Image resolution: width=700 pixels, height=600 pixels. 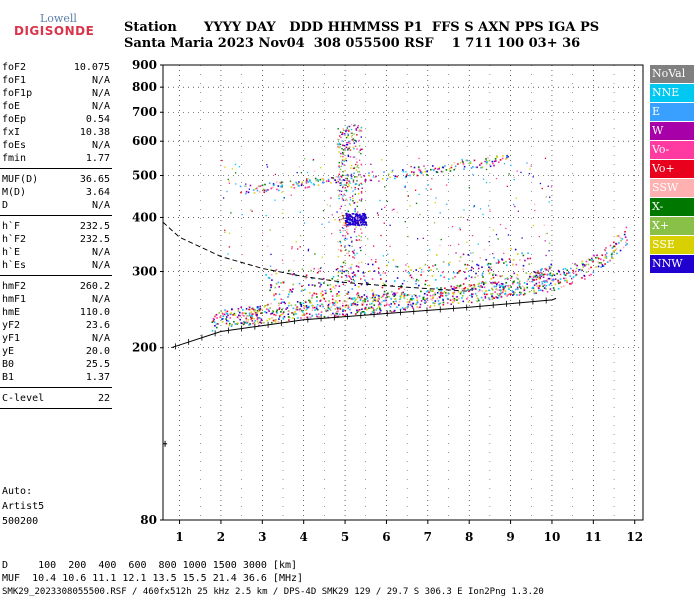 What do you see at coordinates (672, 245) in the screenshot?
I see `legend-item: SSE` at bounding box center [672, 245].